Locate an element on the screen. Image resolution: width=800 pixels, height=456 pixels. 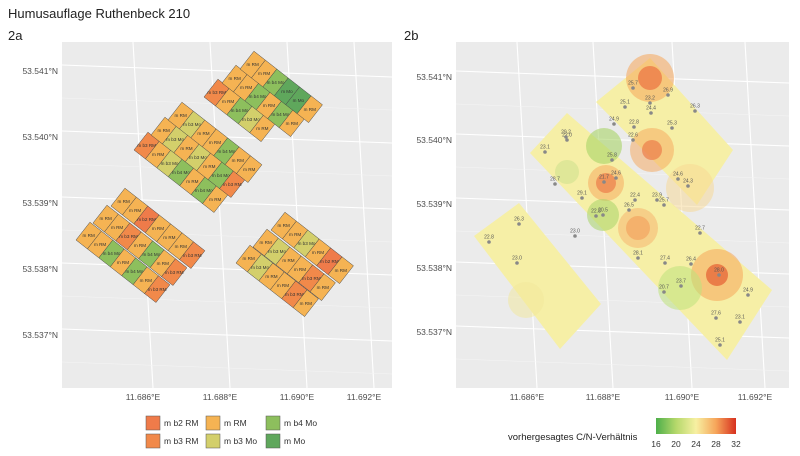
sample-point-label: 23.7 is located at coordinates (681, 282).